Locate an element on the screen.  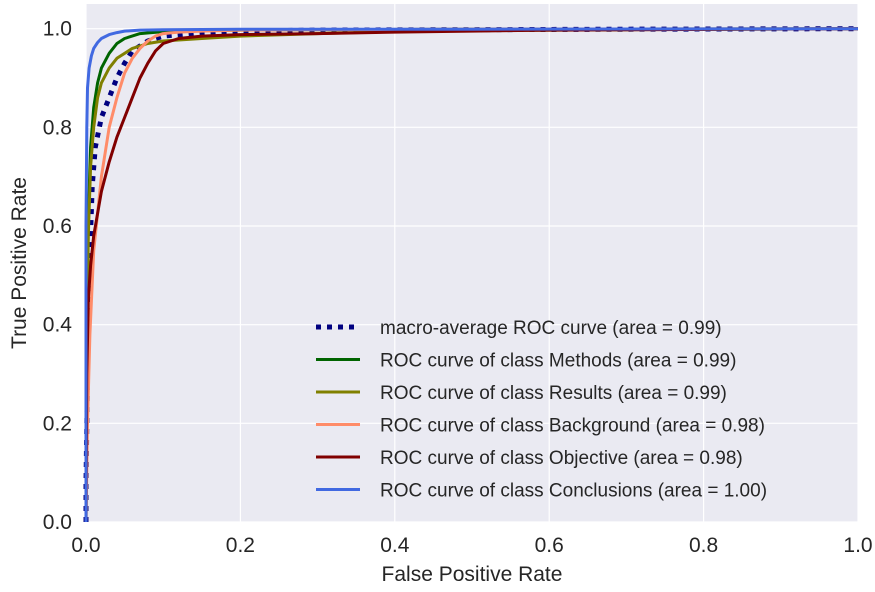
x-tick-label: 1.0 is located at coordinates (857, 545).